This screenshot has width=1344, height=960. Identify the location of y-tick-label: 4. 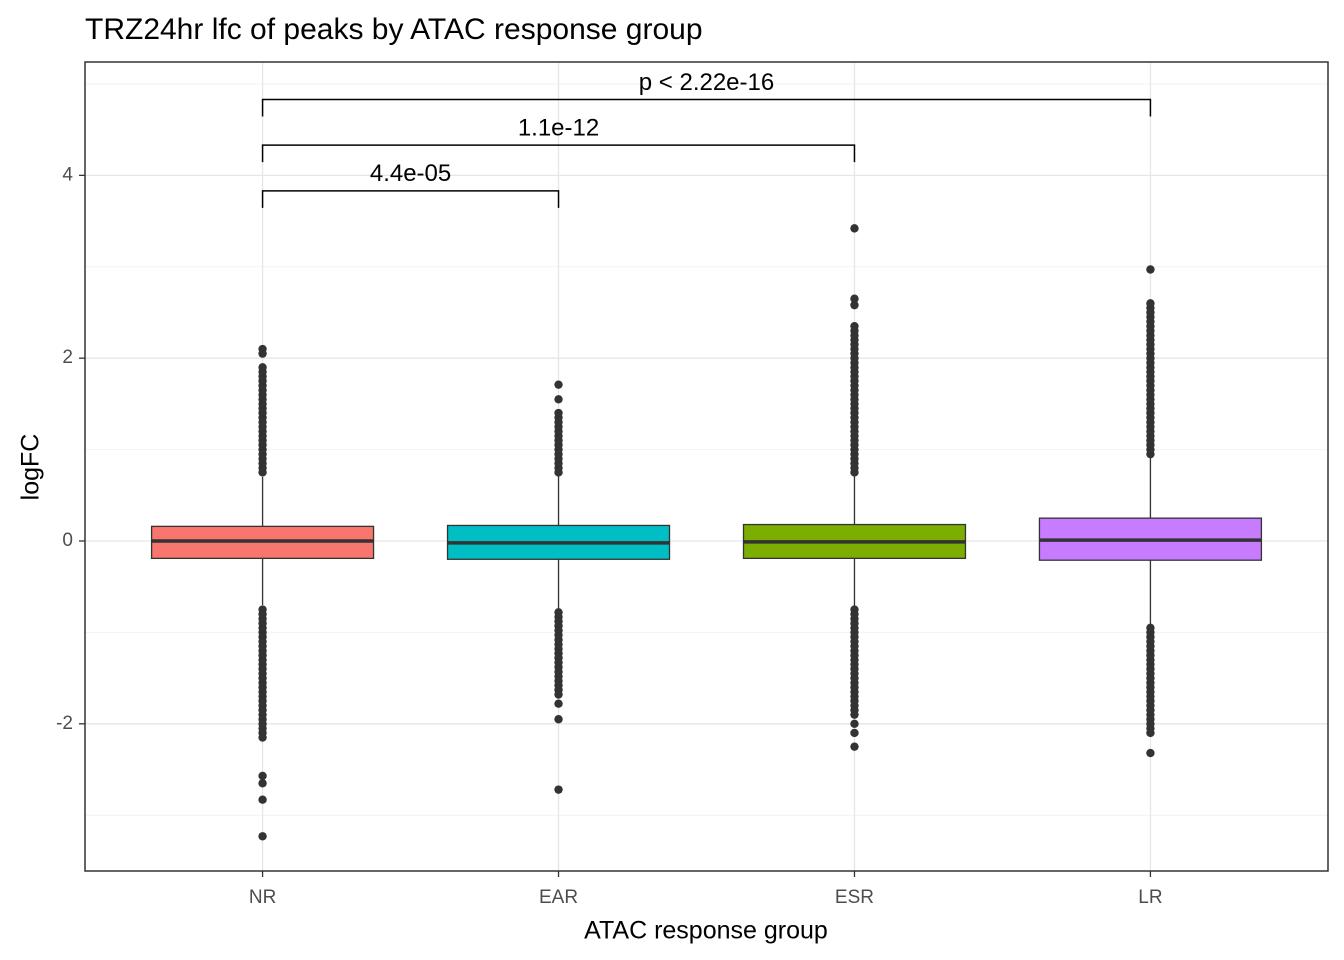
(67, 174).